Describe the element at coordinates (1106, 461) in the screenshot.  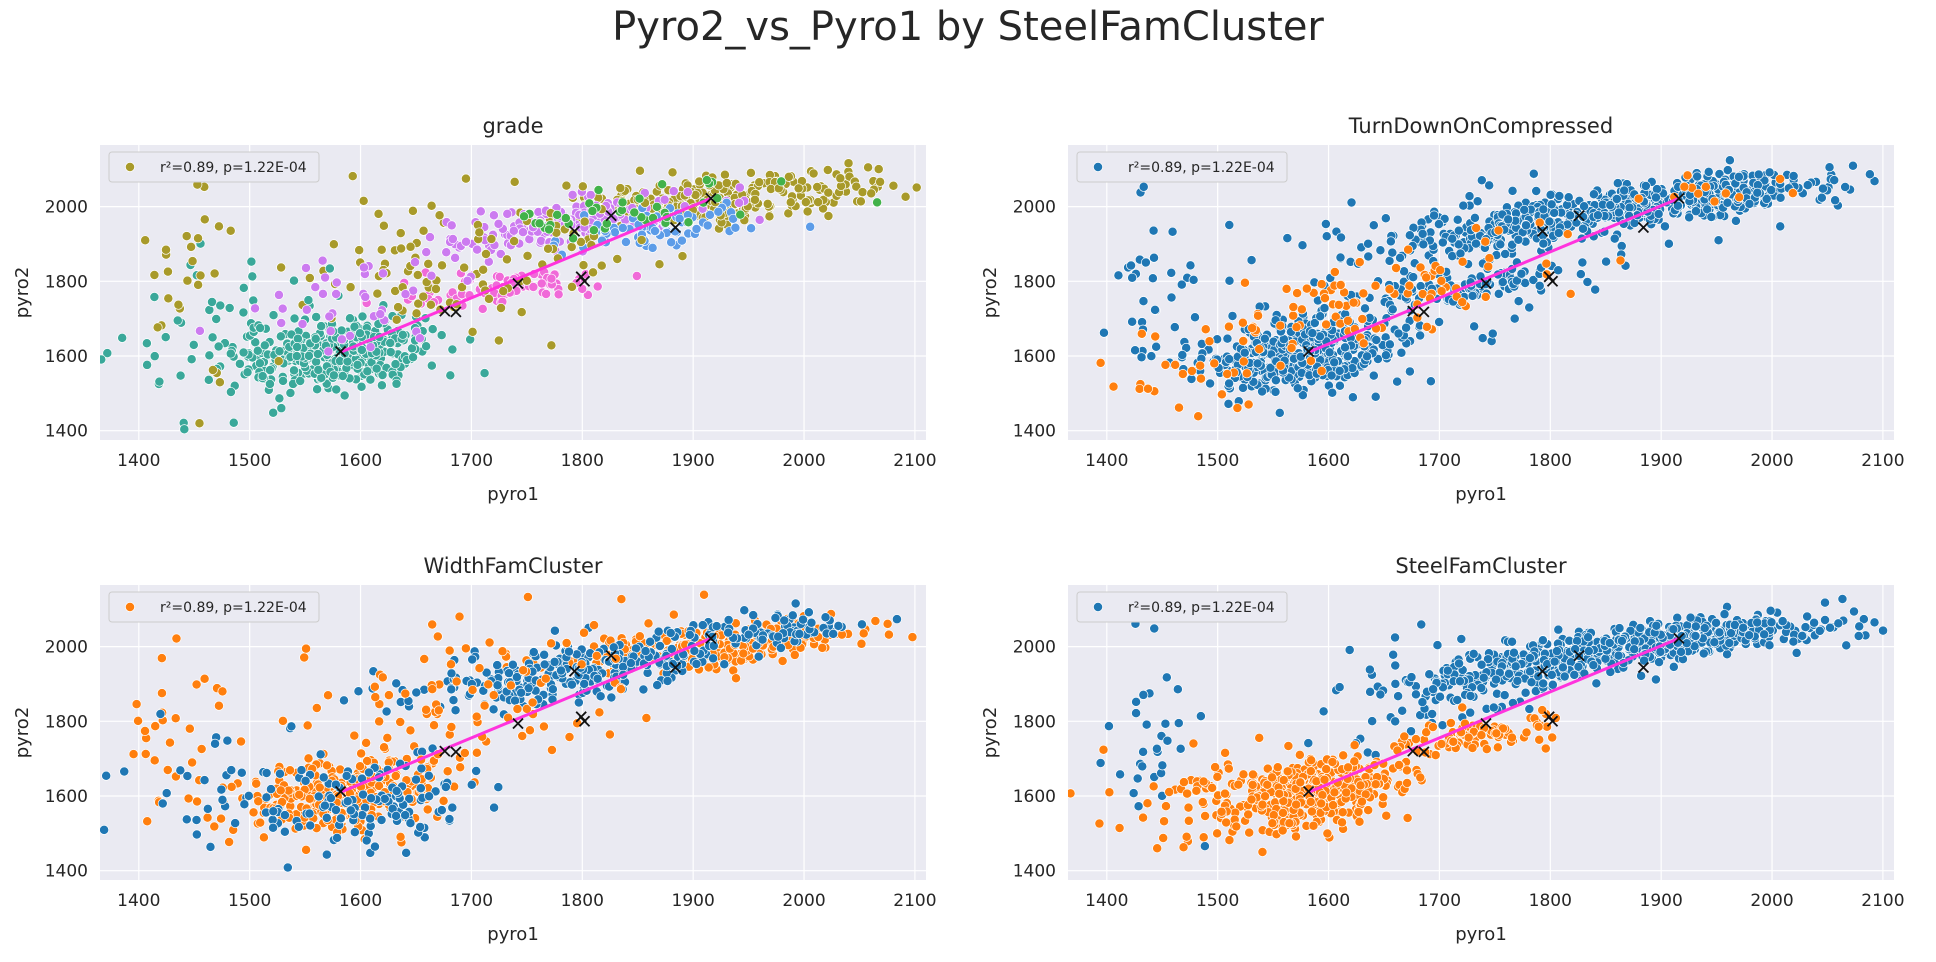
I see `x-tick-label: 1400` at that location.